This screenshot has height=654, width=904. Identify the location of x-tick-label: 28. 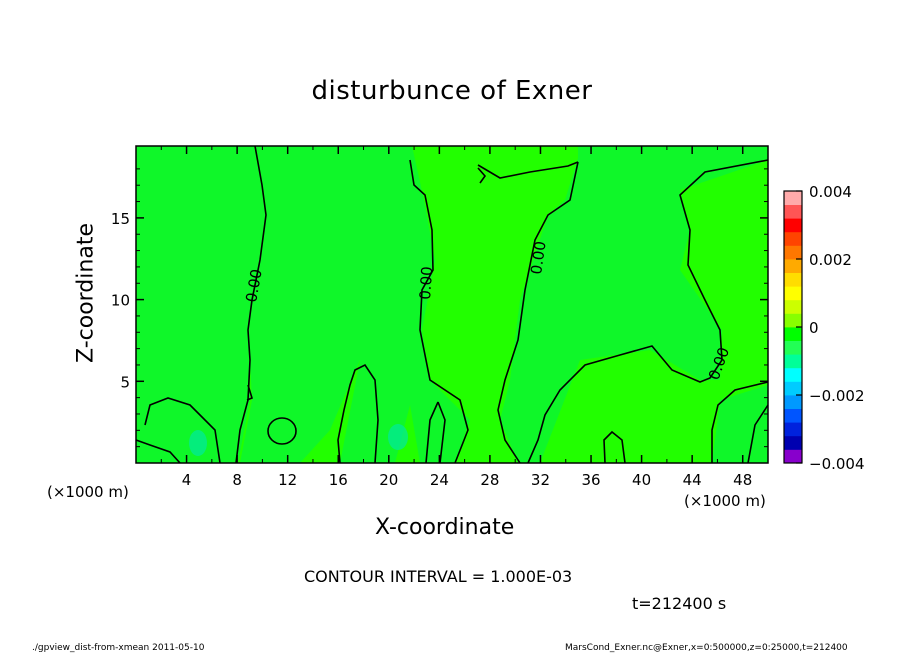
(489, 480).